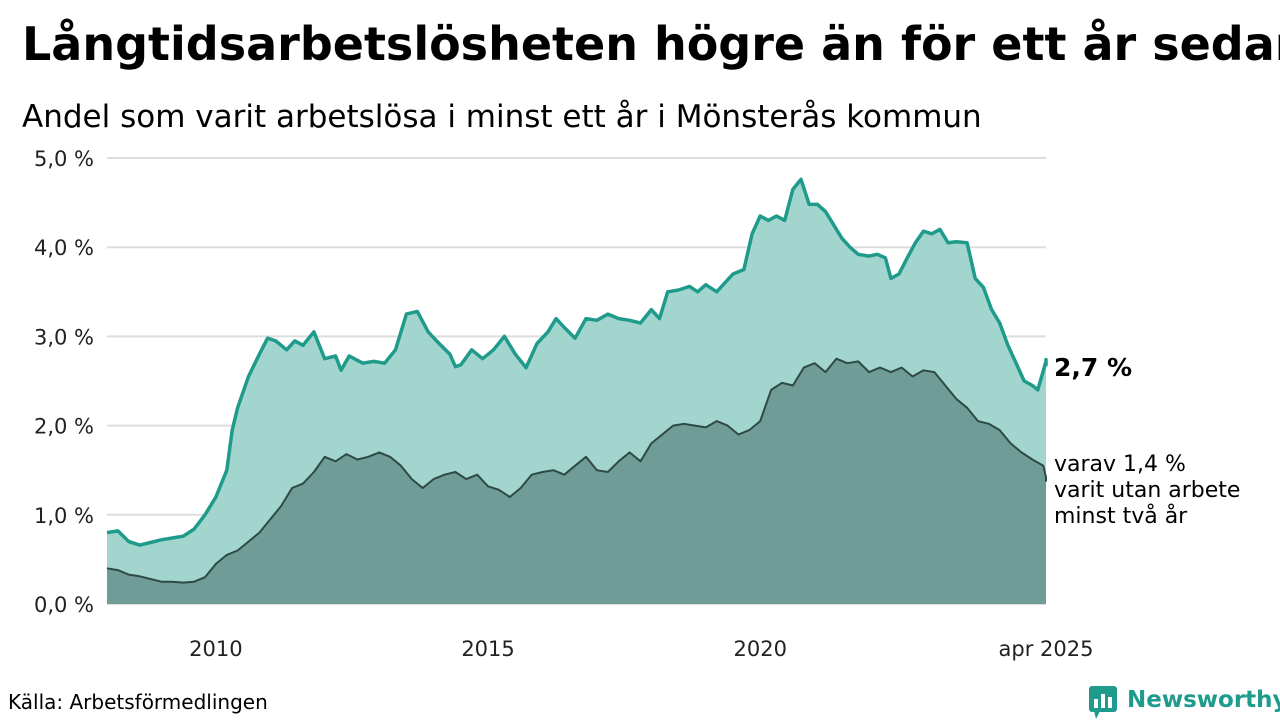 The image size is (1280, 720). What do you see at coordinates (487, 649) in the screenshot?
I see `x-tick-label: 2015` at bounding box center [487, 649].